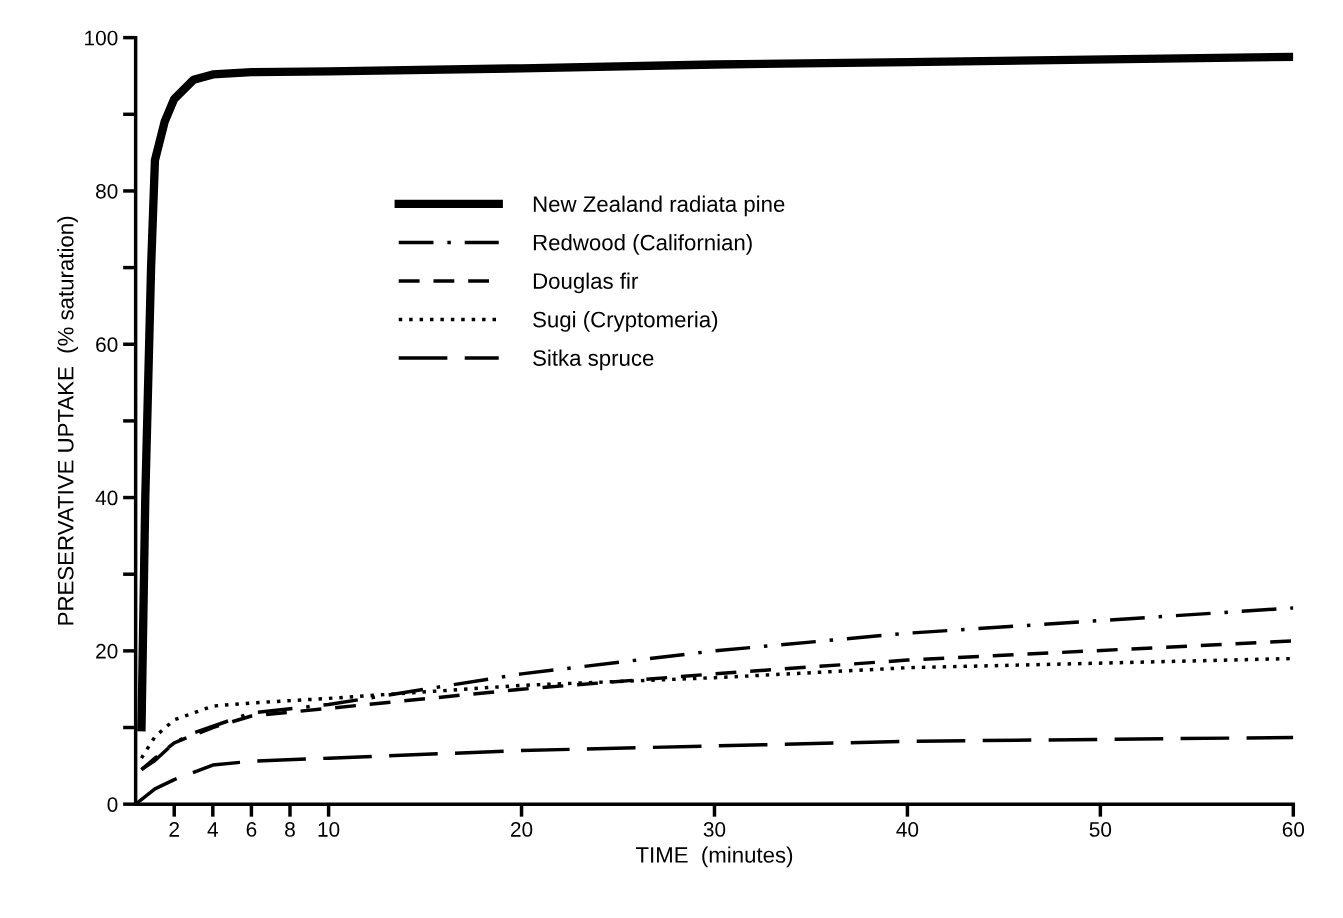  I want to click on x-tick-label: 40, so click(907, 829).